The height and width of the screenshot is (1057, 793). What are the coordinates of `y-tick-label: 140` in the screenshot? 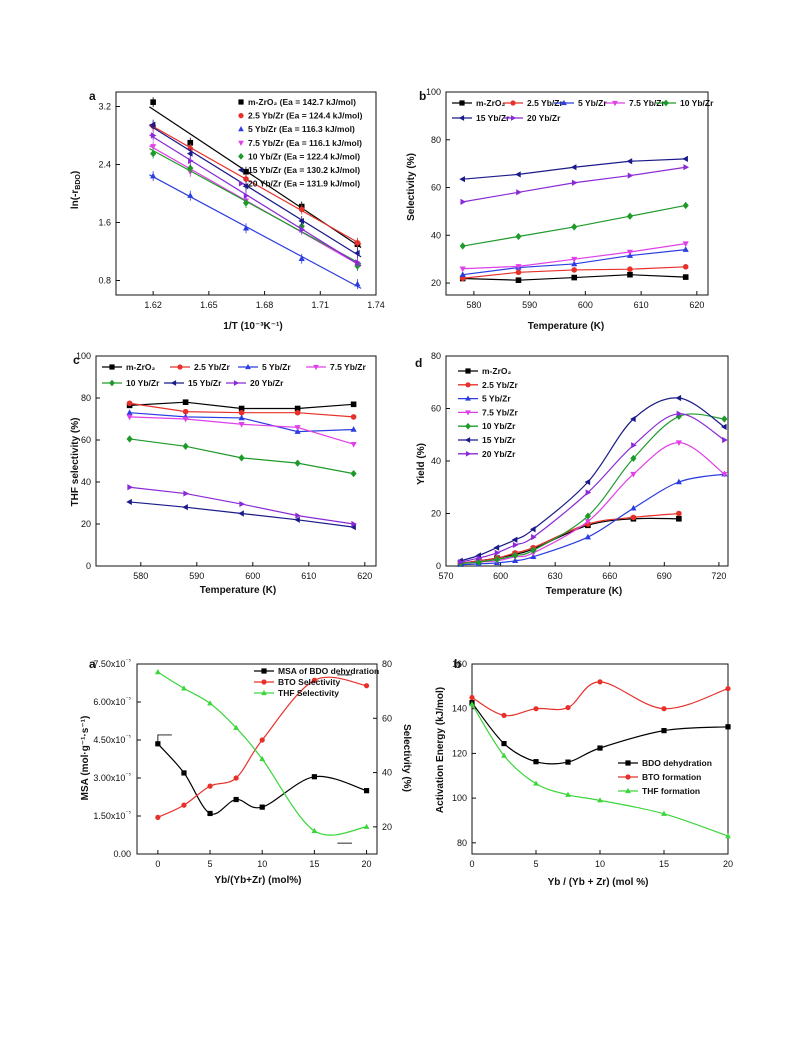 It's located at (459, 709).